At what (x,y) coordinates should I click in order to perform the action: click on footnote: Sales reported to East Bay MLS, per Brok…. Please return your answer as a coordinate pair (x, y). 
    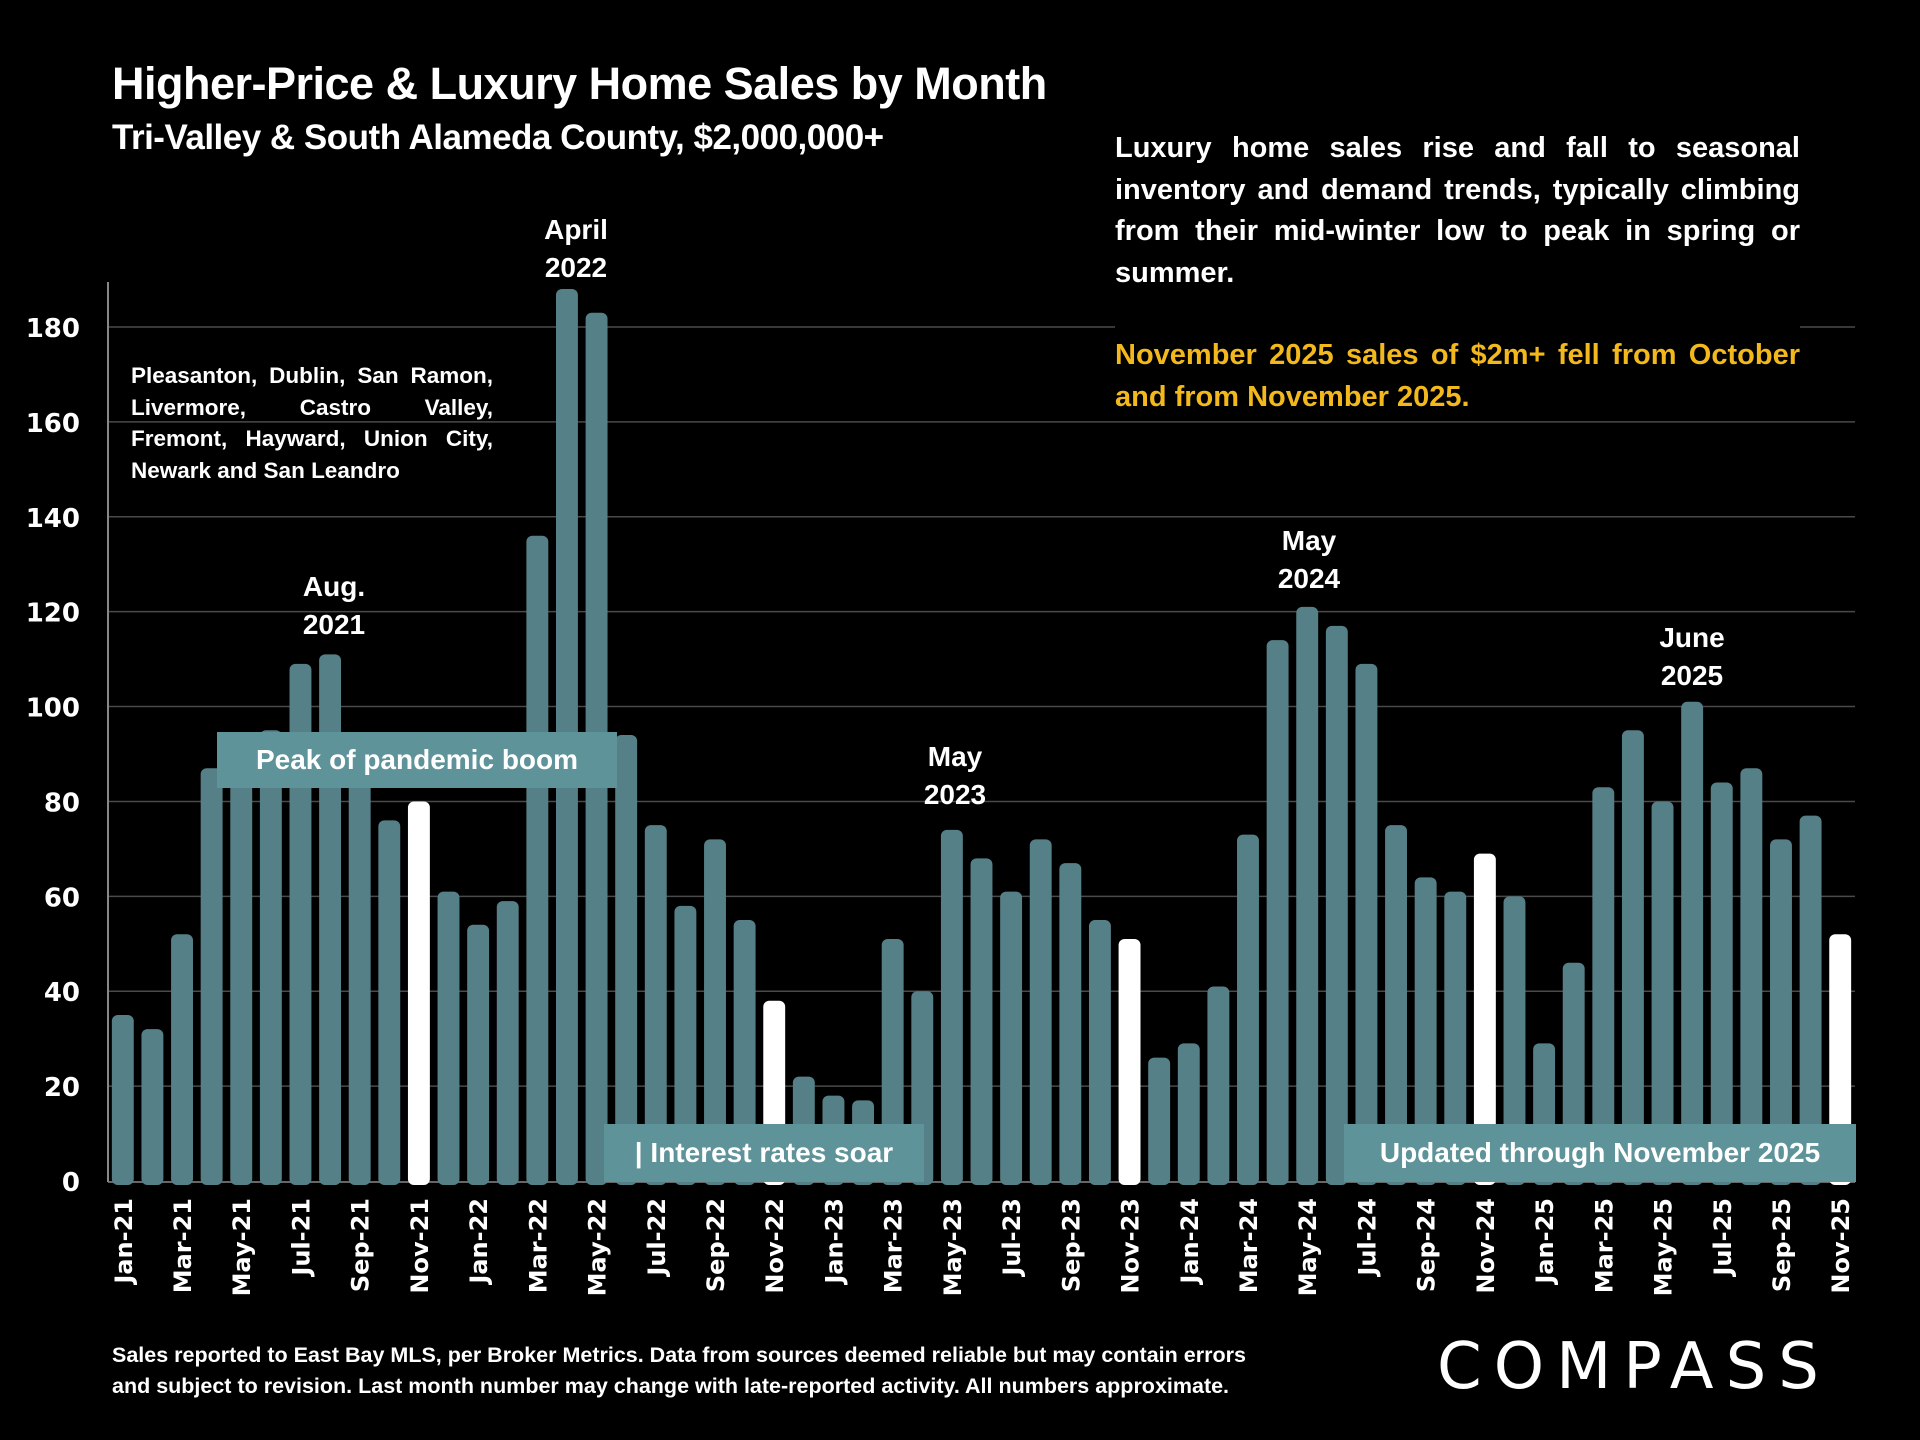
    Looking at the image, I should click on (679, 1370).